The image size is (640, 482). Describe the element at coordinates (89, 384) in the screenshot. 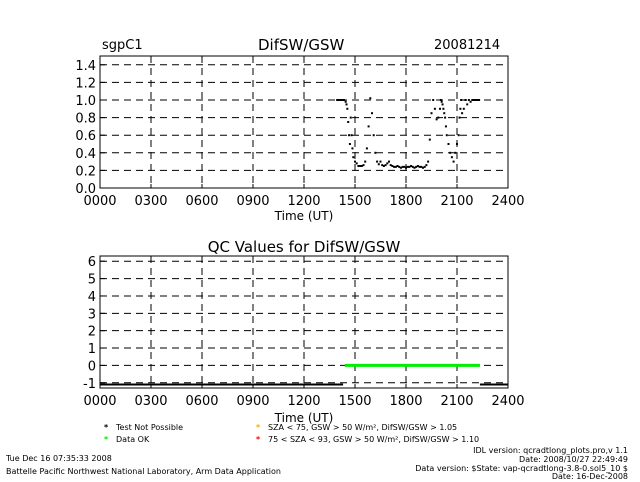

I see `y-tick-label: -1` at that location.